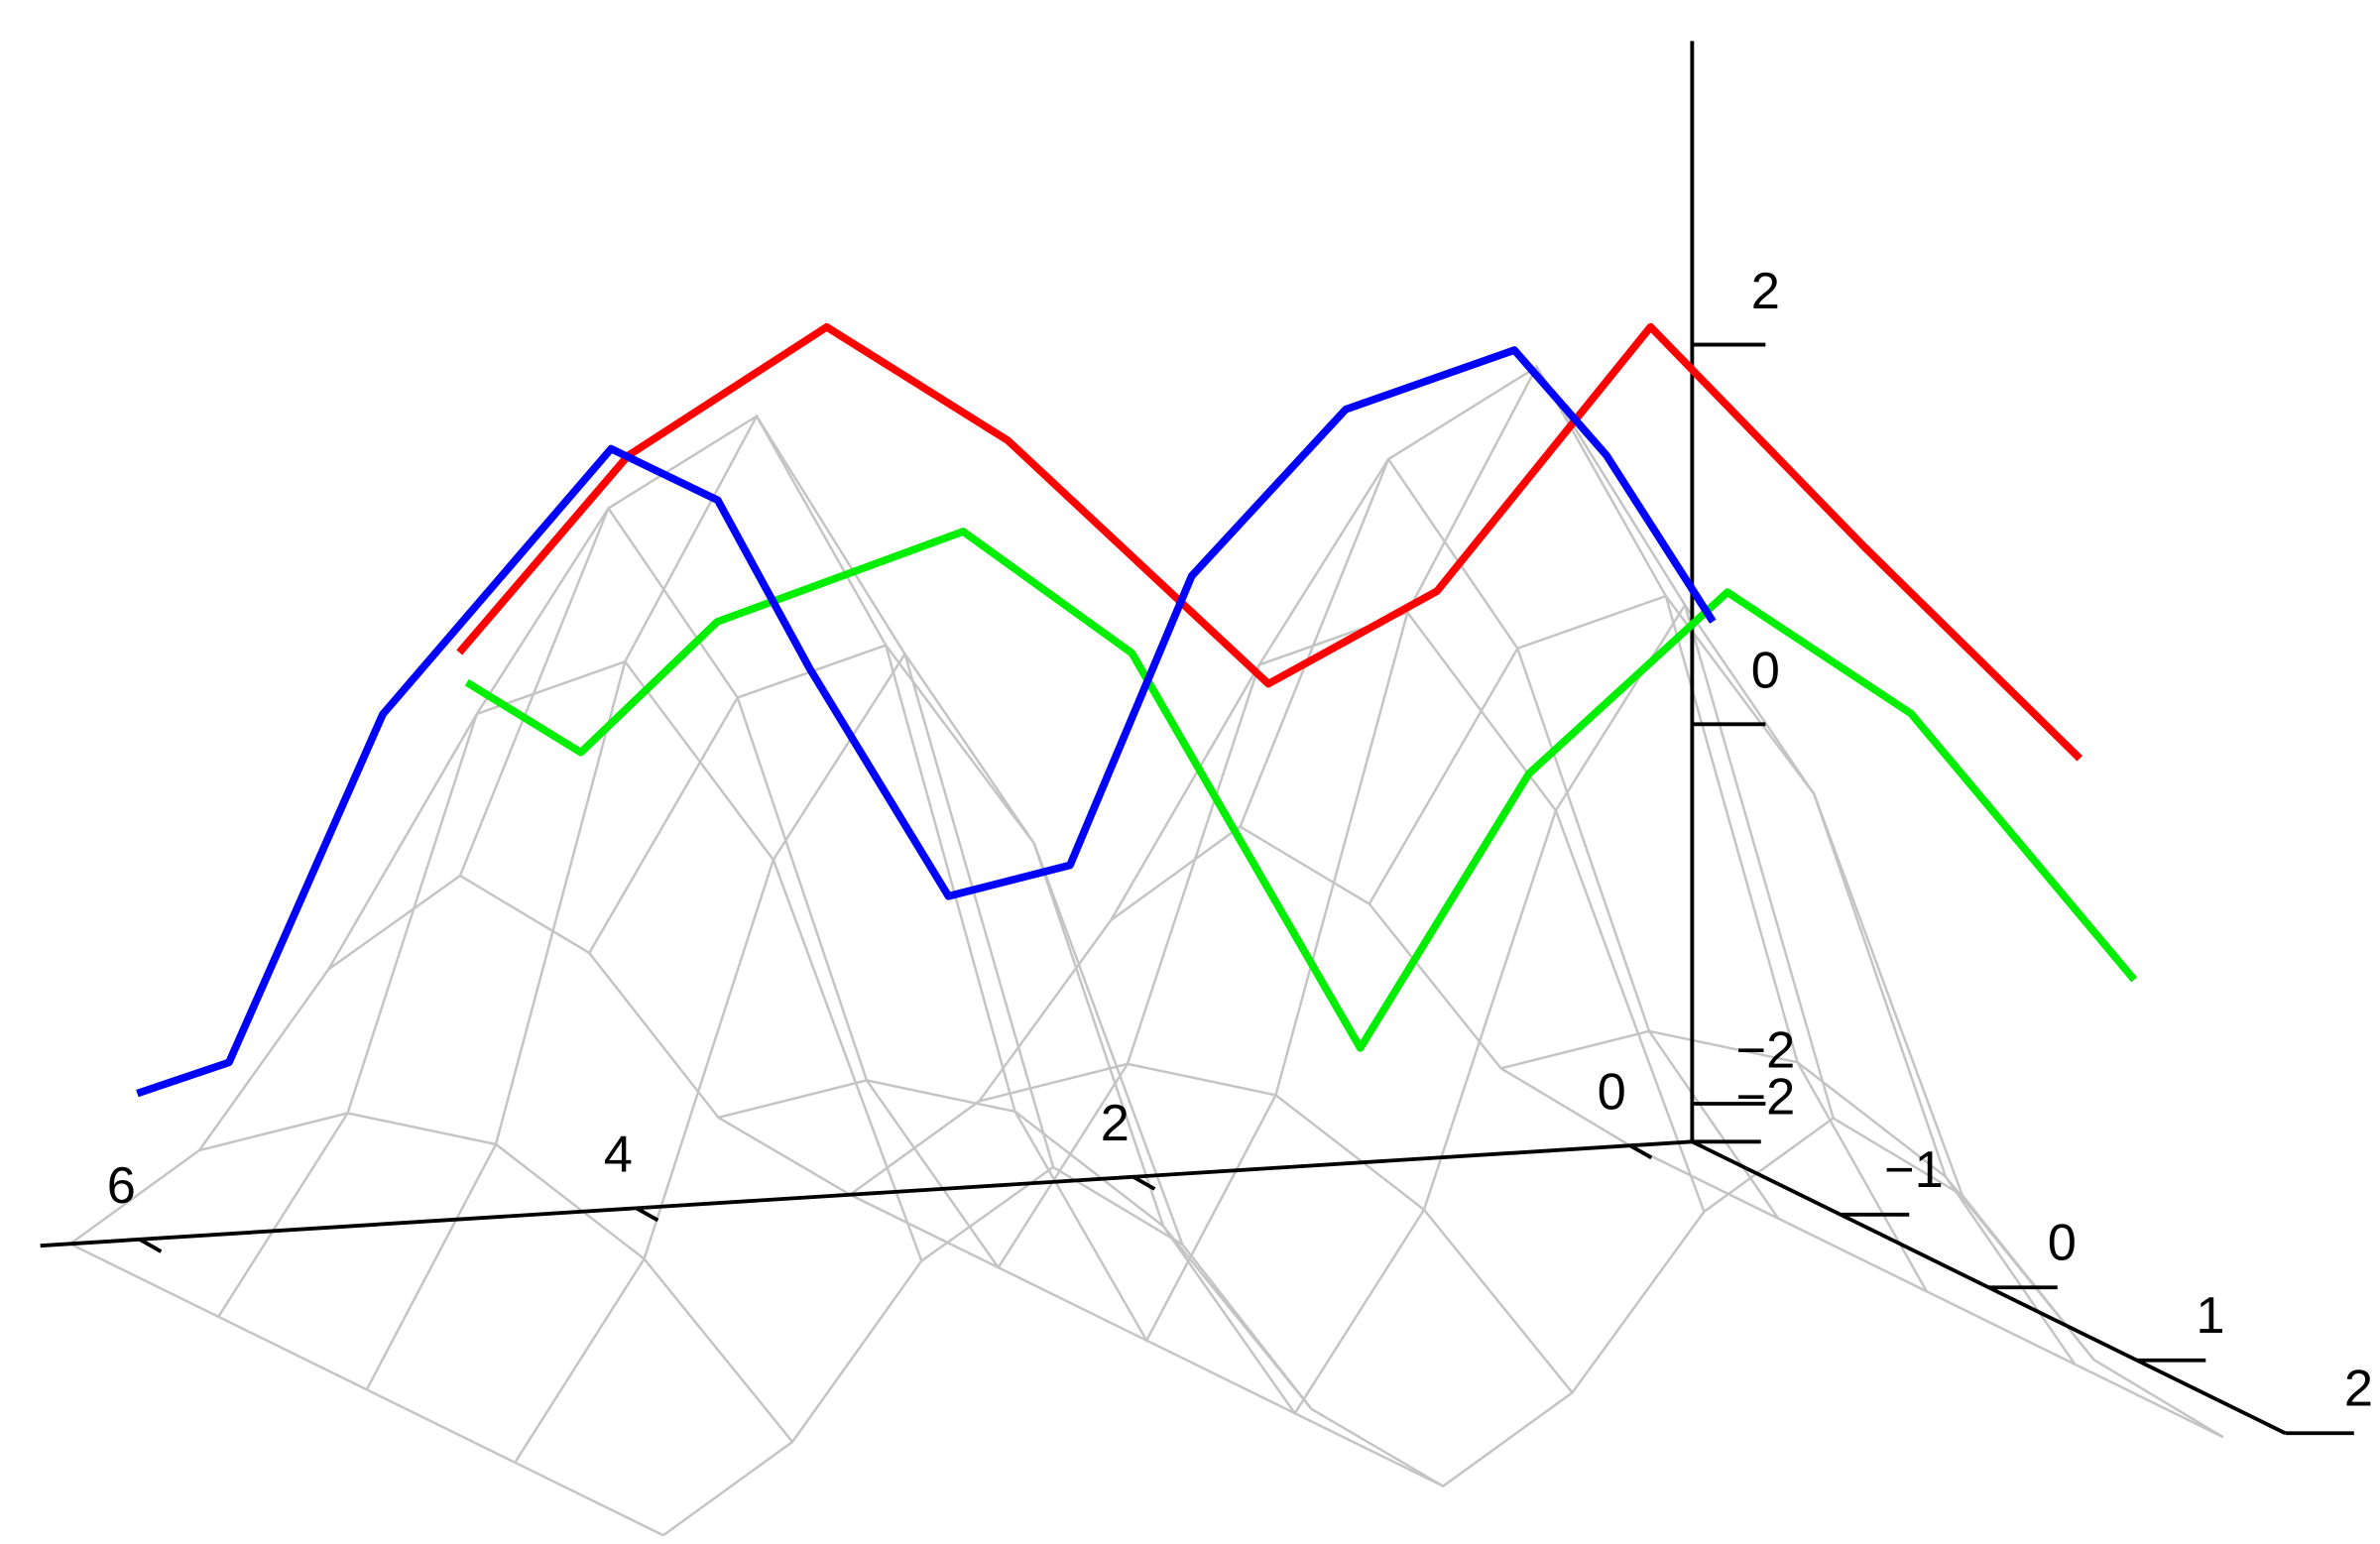  What do you see at coordinates (1612, 1093) in the screenshot?
I see `x-tick-label: 0` at bounding box center [1612, 1093].